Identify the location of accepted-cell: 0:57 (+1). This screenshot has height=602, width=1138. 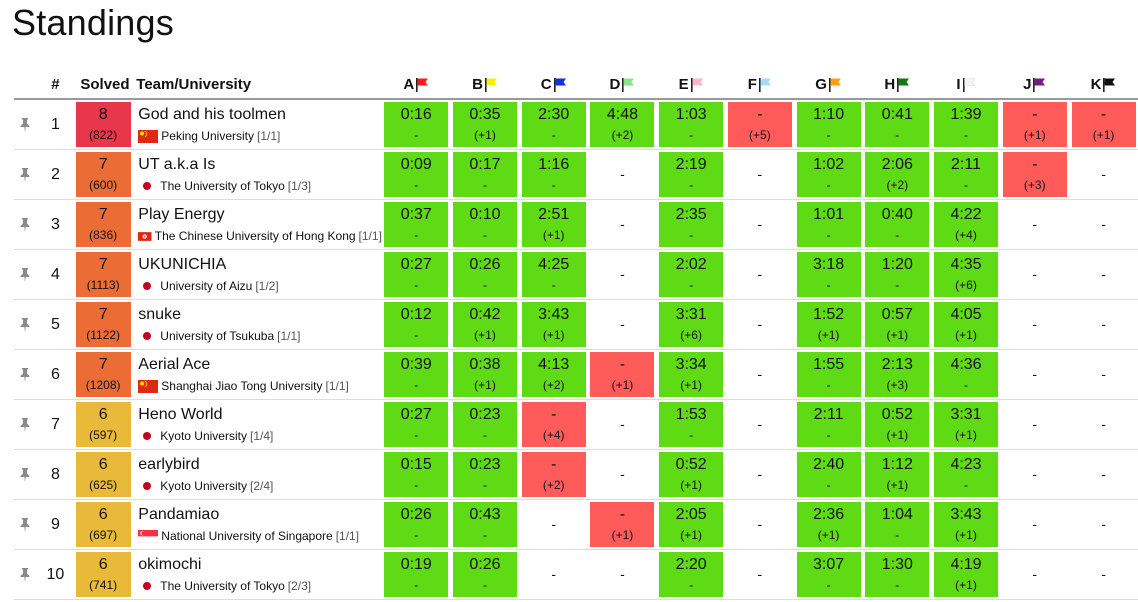
(897, 324).